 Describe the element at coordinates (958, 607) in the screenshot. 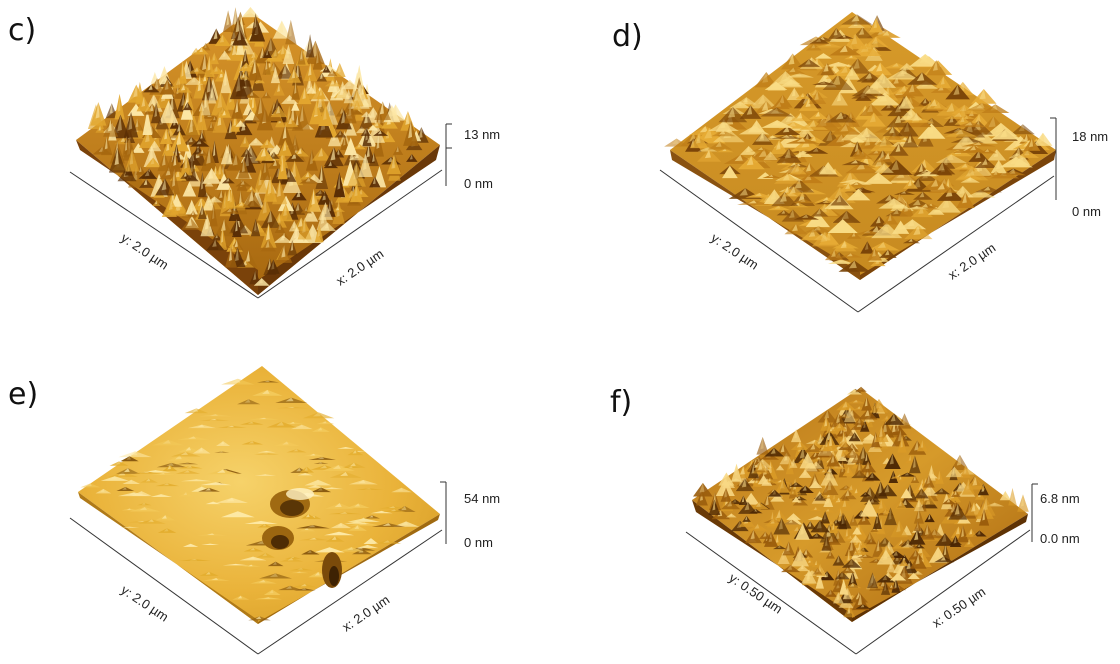

I see `x-axis-label: x: 0.50 µm` at that location.